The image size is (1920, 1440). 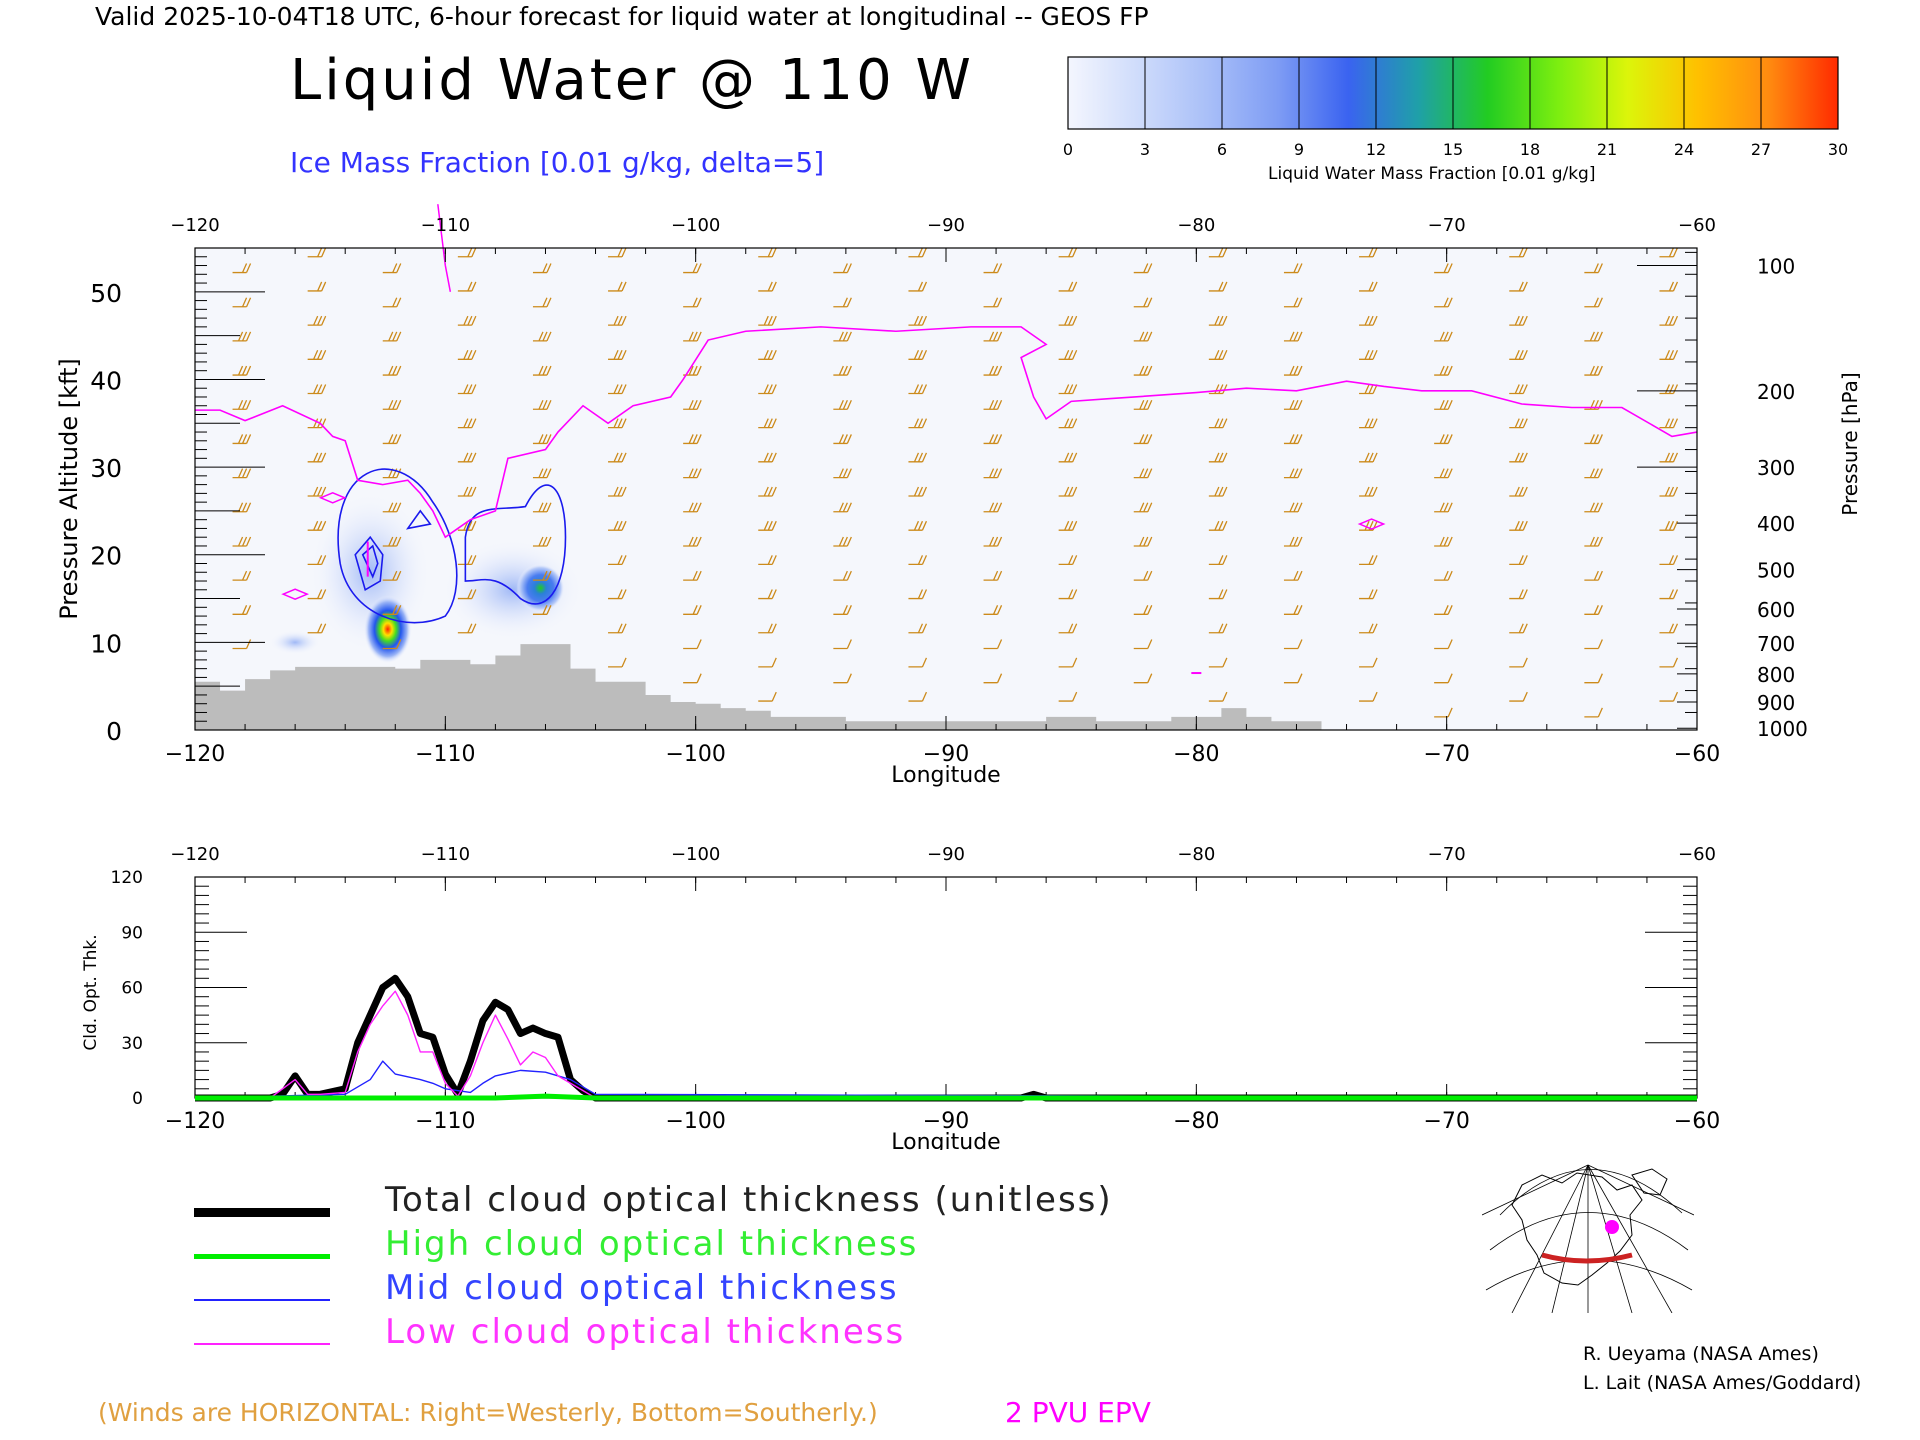 I want to click on x-axis-label: Longitude, so click(x=945, y=775).